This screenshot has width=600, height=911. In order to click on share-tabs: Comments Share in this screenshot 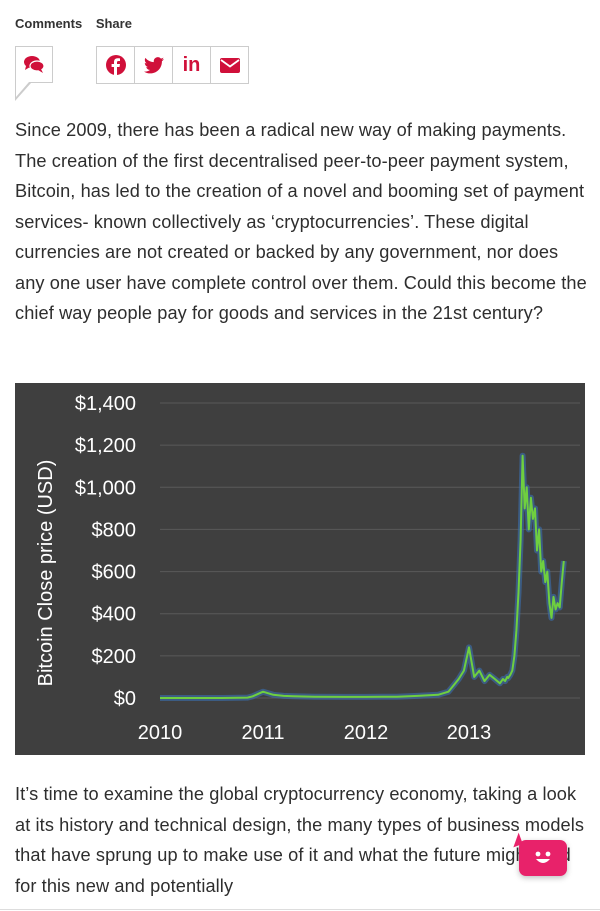, I will do `click(78, 23)`.